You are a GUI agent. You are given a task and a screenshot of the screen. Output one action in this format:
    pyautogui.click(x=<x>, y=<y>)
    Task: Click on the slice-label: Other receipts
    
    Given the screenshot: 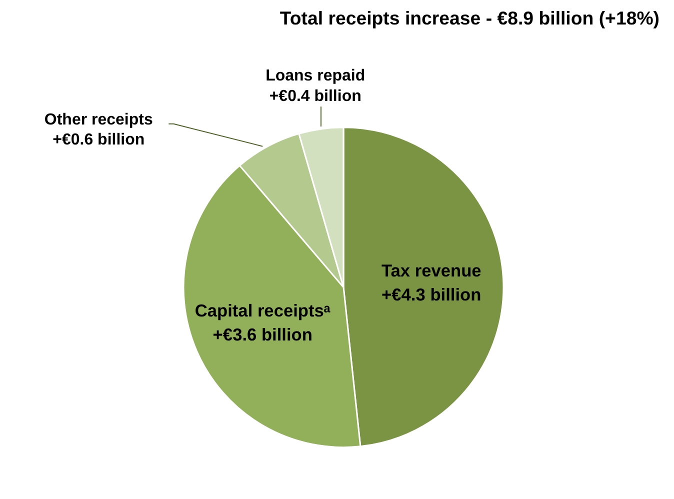 What is the action you would take?
    pyautogui.click(x=98, y=119)
    